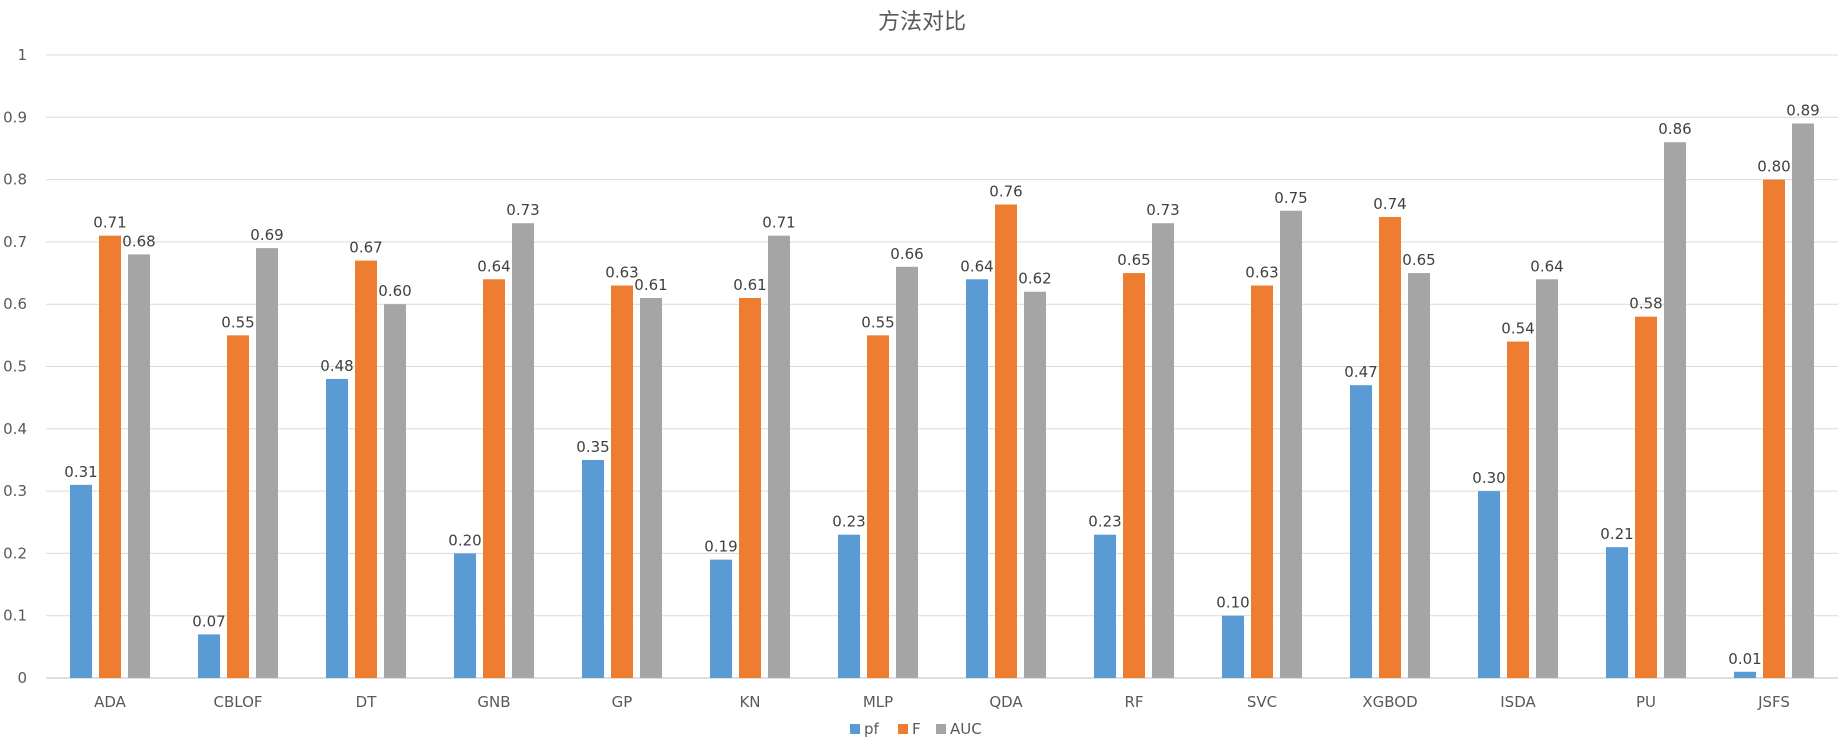  Describe the element at coordinates (1745, 674) in the screenshot. I see `bar-pf-jsfs` at that location.